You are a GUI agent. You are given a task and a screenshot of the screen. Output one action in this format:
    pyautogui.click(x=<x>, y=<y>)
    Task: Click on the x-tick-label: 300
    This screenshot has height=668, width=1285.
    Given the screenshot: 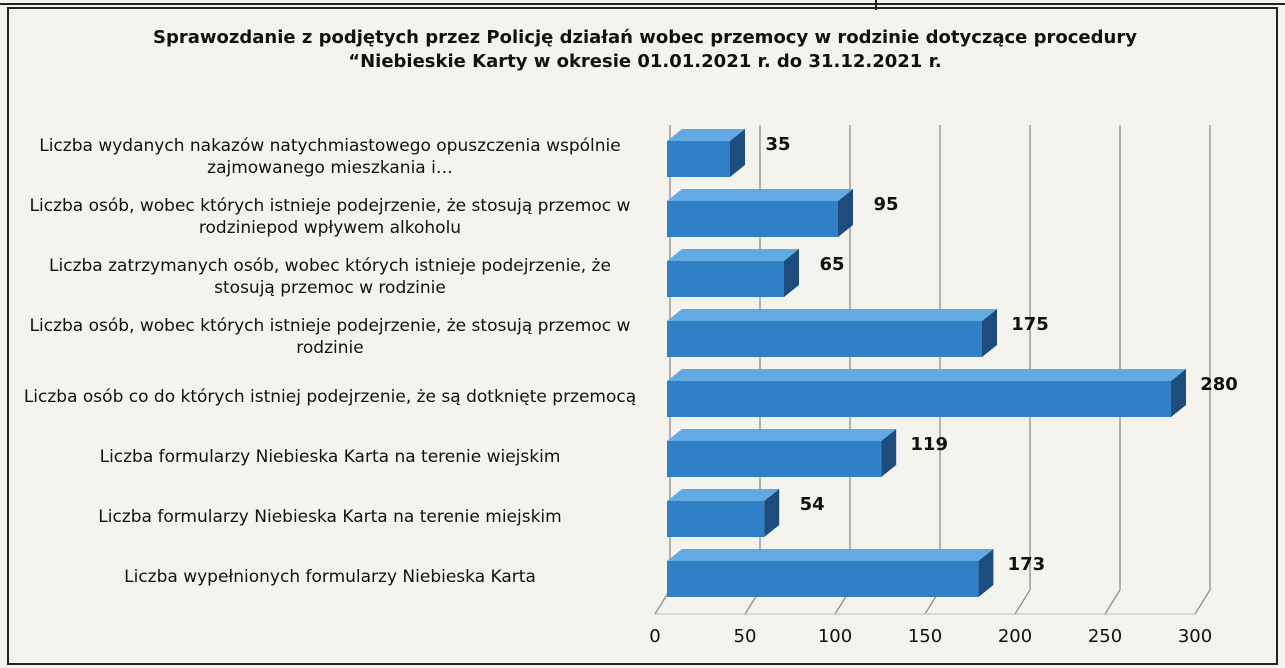 What is the action you would take?
    pyautogui.click(x=1195, y=636)
    